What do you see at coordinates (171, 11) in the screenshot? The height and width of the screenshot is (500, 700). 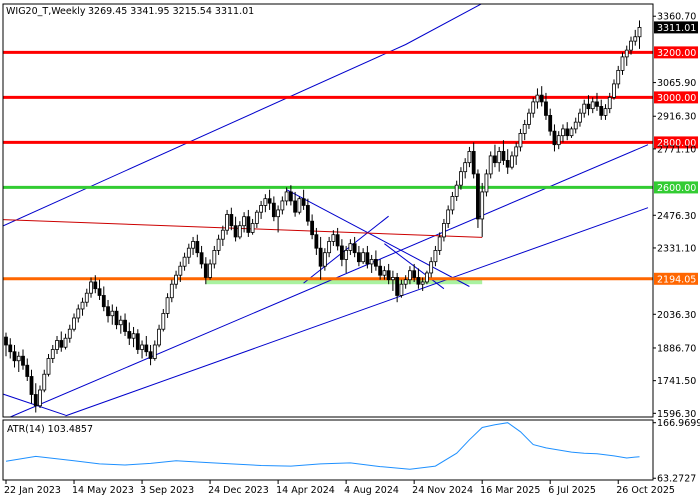 I see `ohlc-readout: 3269.45 3341.95 3215.54 3311.01` at bounding box center [171, 11].